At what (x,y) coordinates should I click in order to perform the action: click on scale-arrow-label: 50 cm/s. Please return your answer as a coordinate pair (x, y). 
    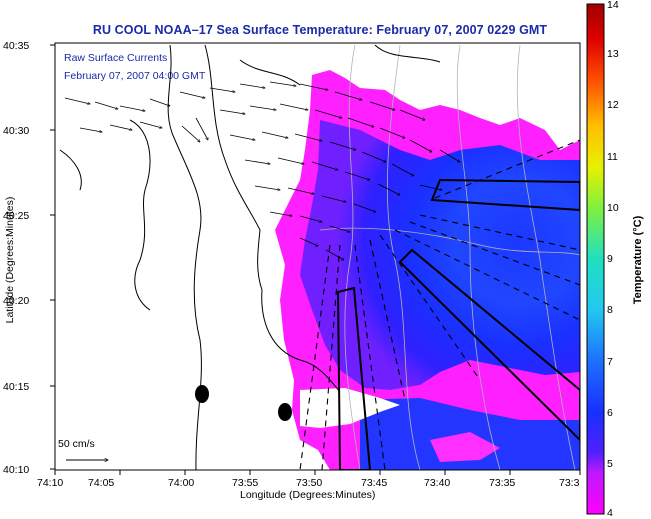
    Looking at the image, I should click on (76, 444).